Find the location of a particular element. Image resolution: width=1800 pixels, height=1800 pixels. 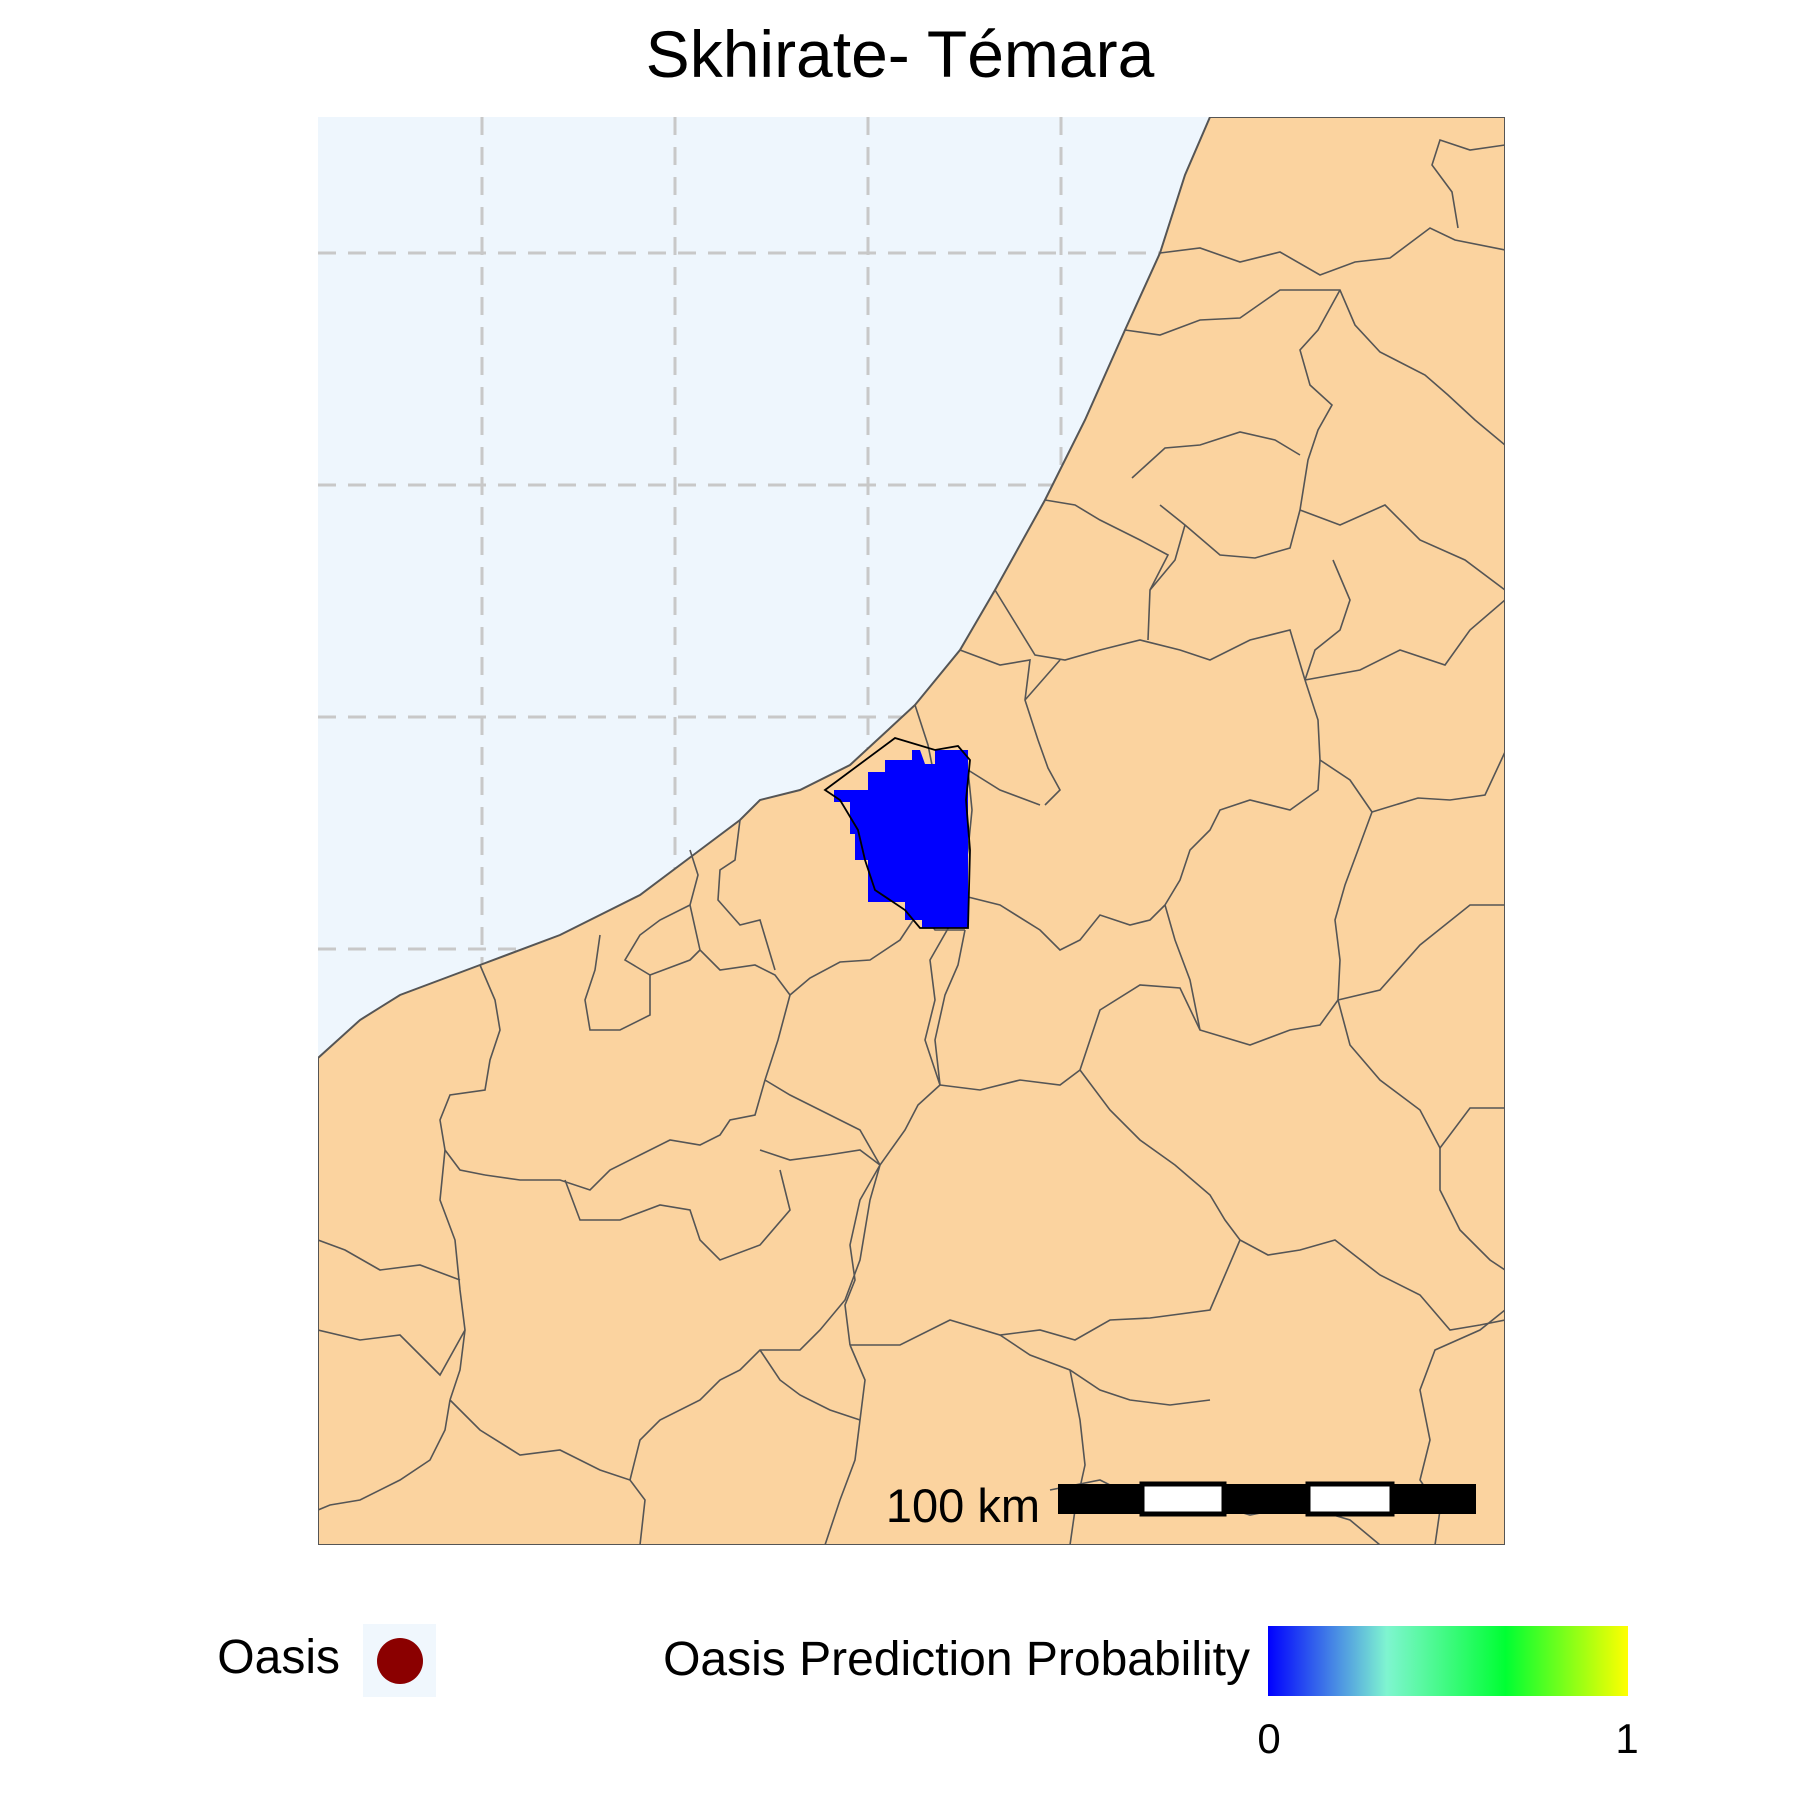

scale-bar-label: 100 km is located at coordinates (962, 1505).